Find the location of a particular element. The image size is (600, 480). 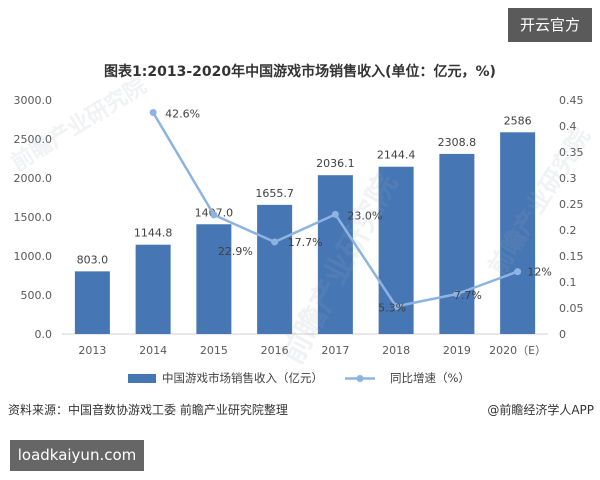

growth-rate-label: 17.7% is located at coordinates (305, 242).